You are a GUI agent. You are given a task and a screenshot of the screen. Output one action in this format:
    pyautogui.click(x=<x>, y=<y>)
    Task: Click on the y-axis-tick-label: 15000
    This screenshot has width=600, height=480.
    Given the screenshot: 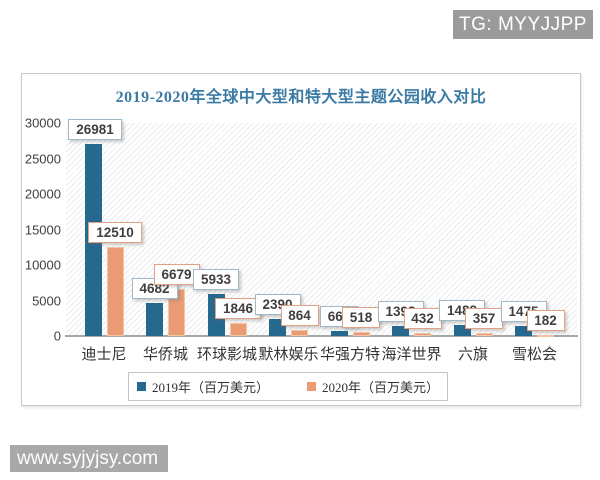 What is the action you would take?
    pyautogui.click(x=42, y=229)
    